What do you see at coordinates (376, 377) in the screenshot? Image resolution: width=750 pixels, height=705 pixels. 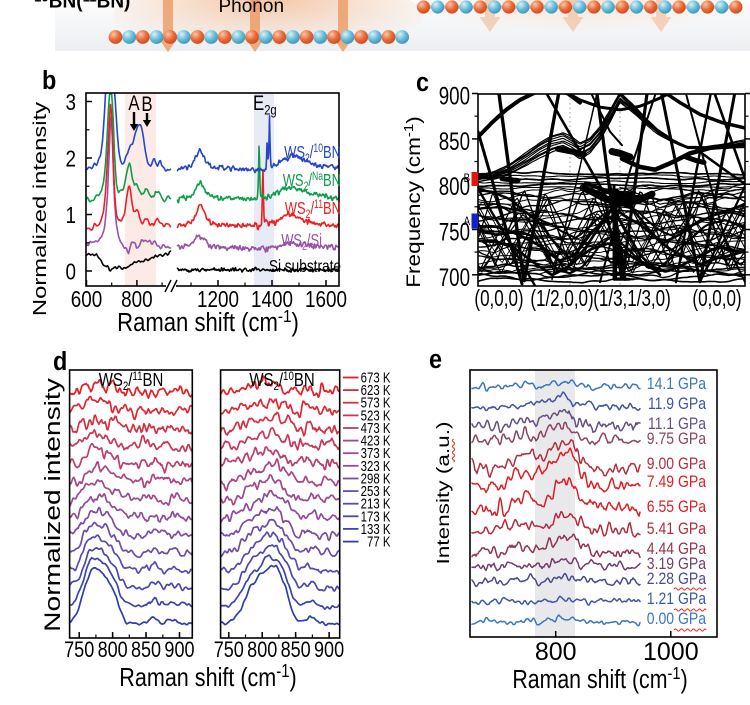 I see `svg-text: 673 K` at bounding box center [376, 377].